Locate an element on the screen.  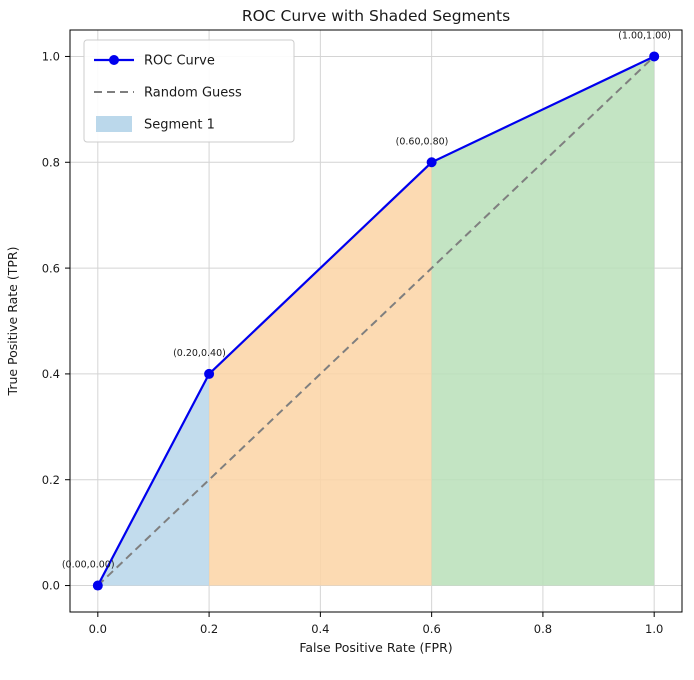
legend: ROC Curve Random Guess Segment 1 is located at coordinates (189, 91).